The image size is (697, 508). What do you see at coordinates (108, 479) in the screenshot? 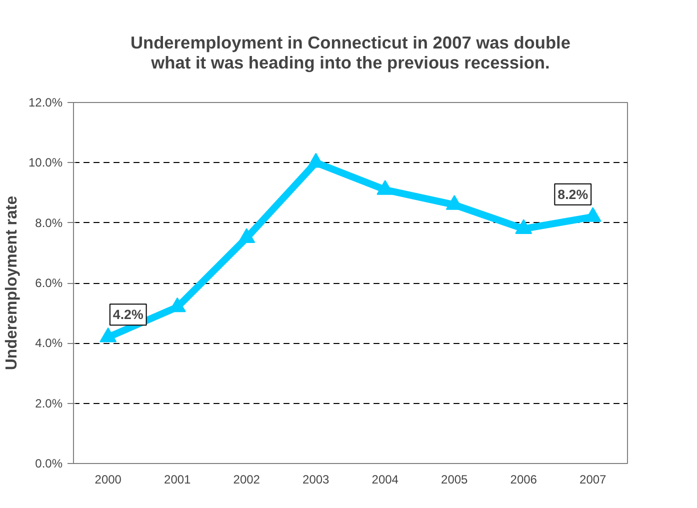
I see `x-tick-label: 2000` at bounding box center [108, 479].